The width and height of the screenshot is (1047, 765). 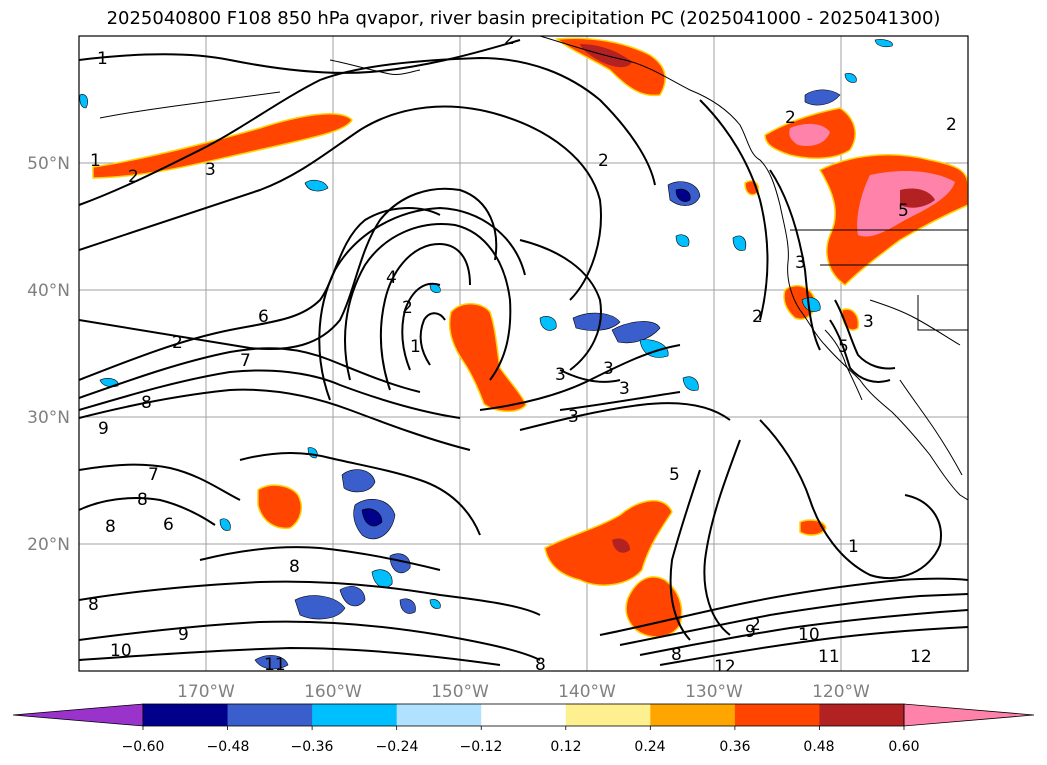 I want to click on contour-label: 4, so click(x=391, y=278).